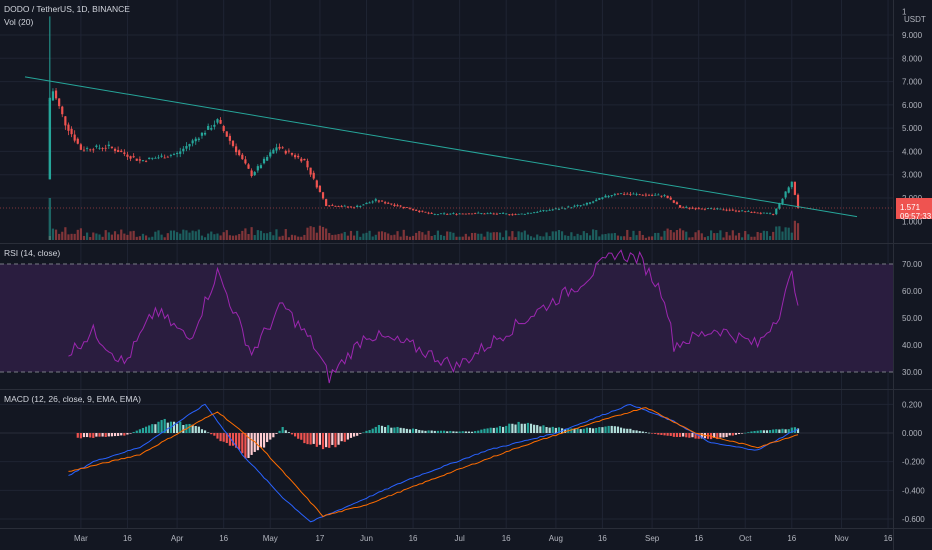 This screenshot has height=550, width=932. What do you see at coordinates (913, 490) in the screenshot?
I see `macd-tick-label: -0.400` at bounding box center [913, 490].